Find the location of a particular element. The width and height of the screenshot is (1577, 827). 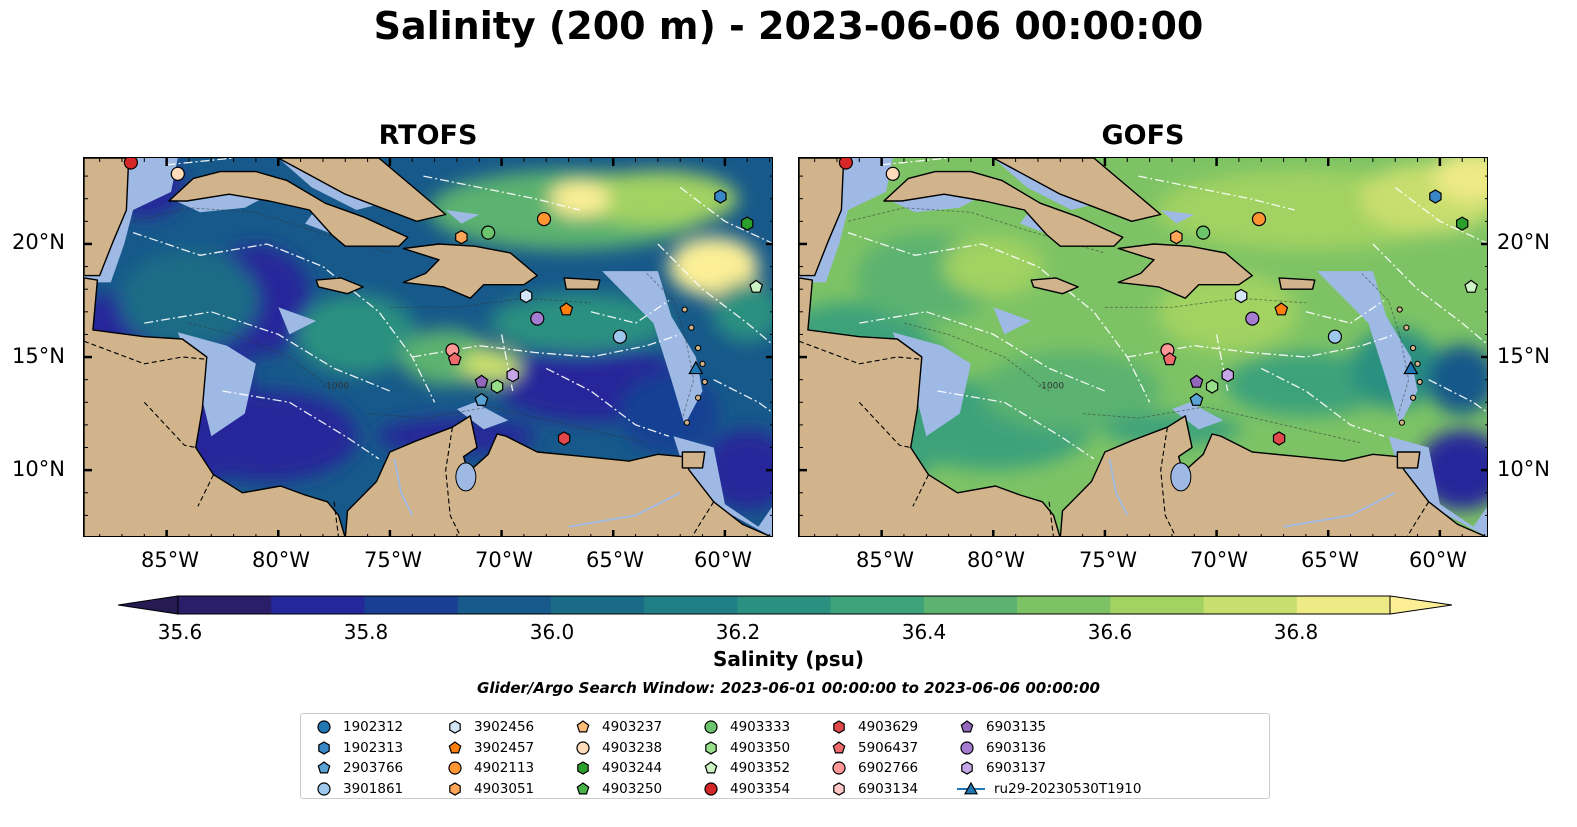

lon-label-gofs-60w: 60°W is located at coordinates (1438, 560).